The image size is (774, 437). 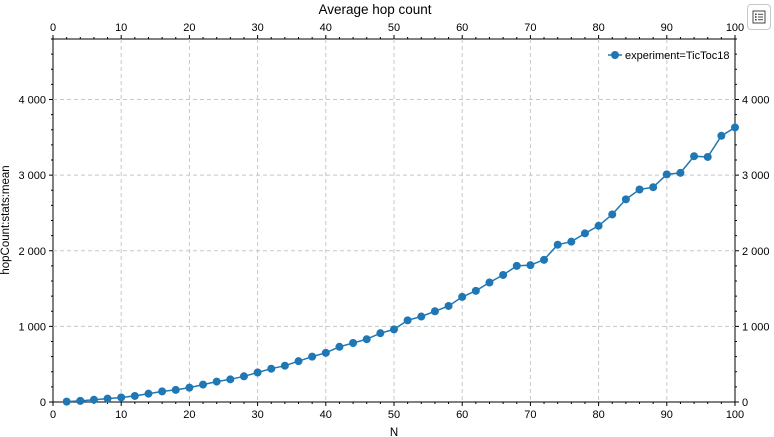 What do you see at coordinates (667, 415) in the screenshot?
I see `x-tick-label-bottom: 90` at bounding box center [667, 415].